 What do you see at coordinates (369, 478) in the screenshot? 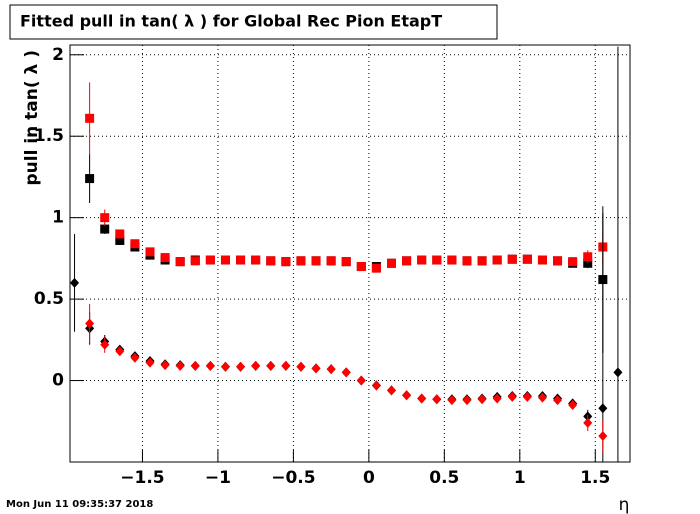
I see `x-tick-label: 0` at bounding box center [369, 478].